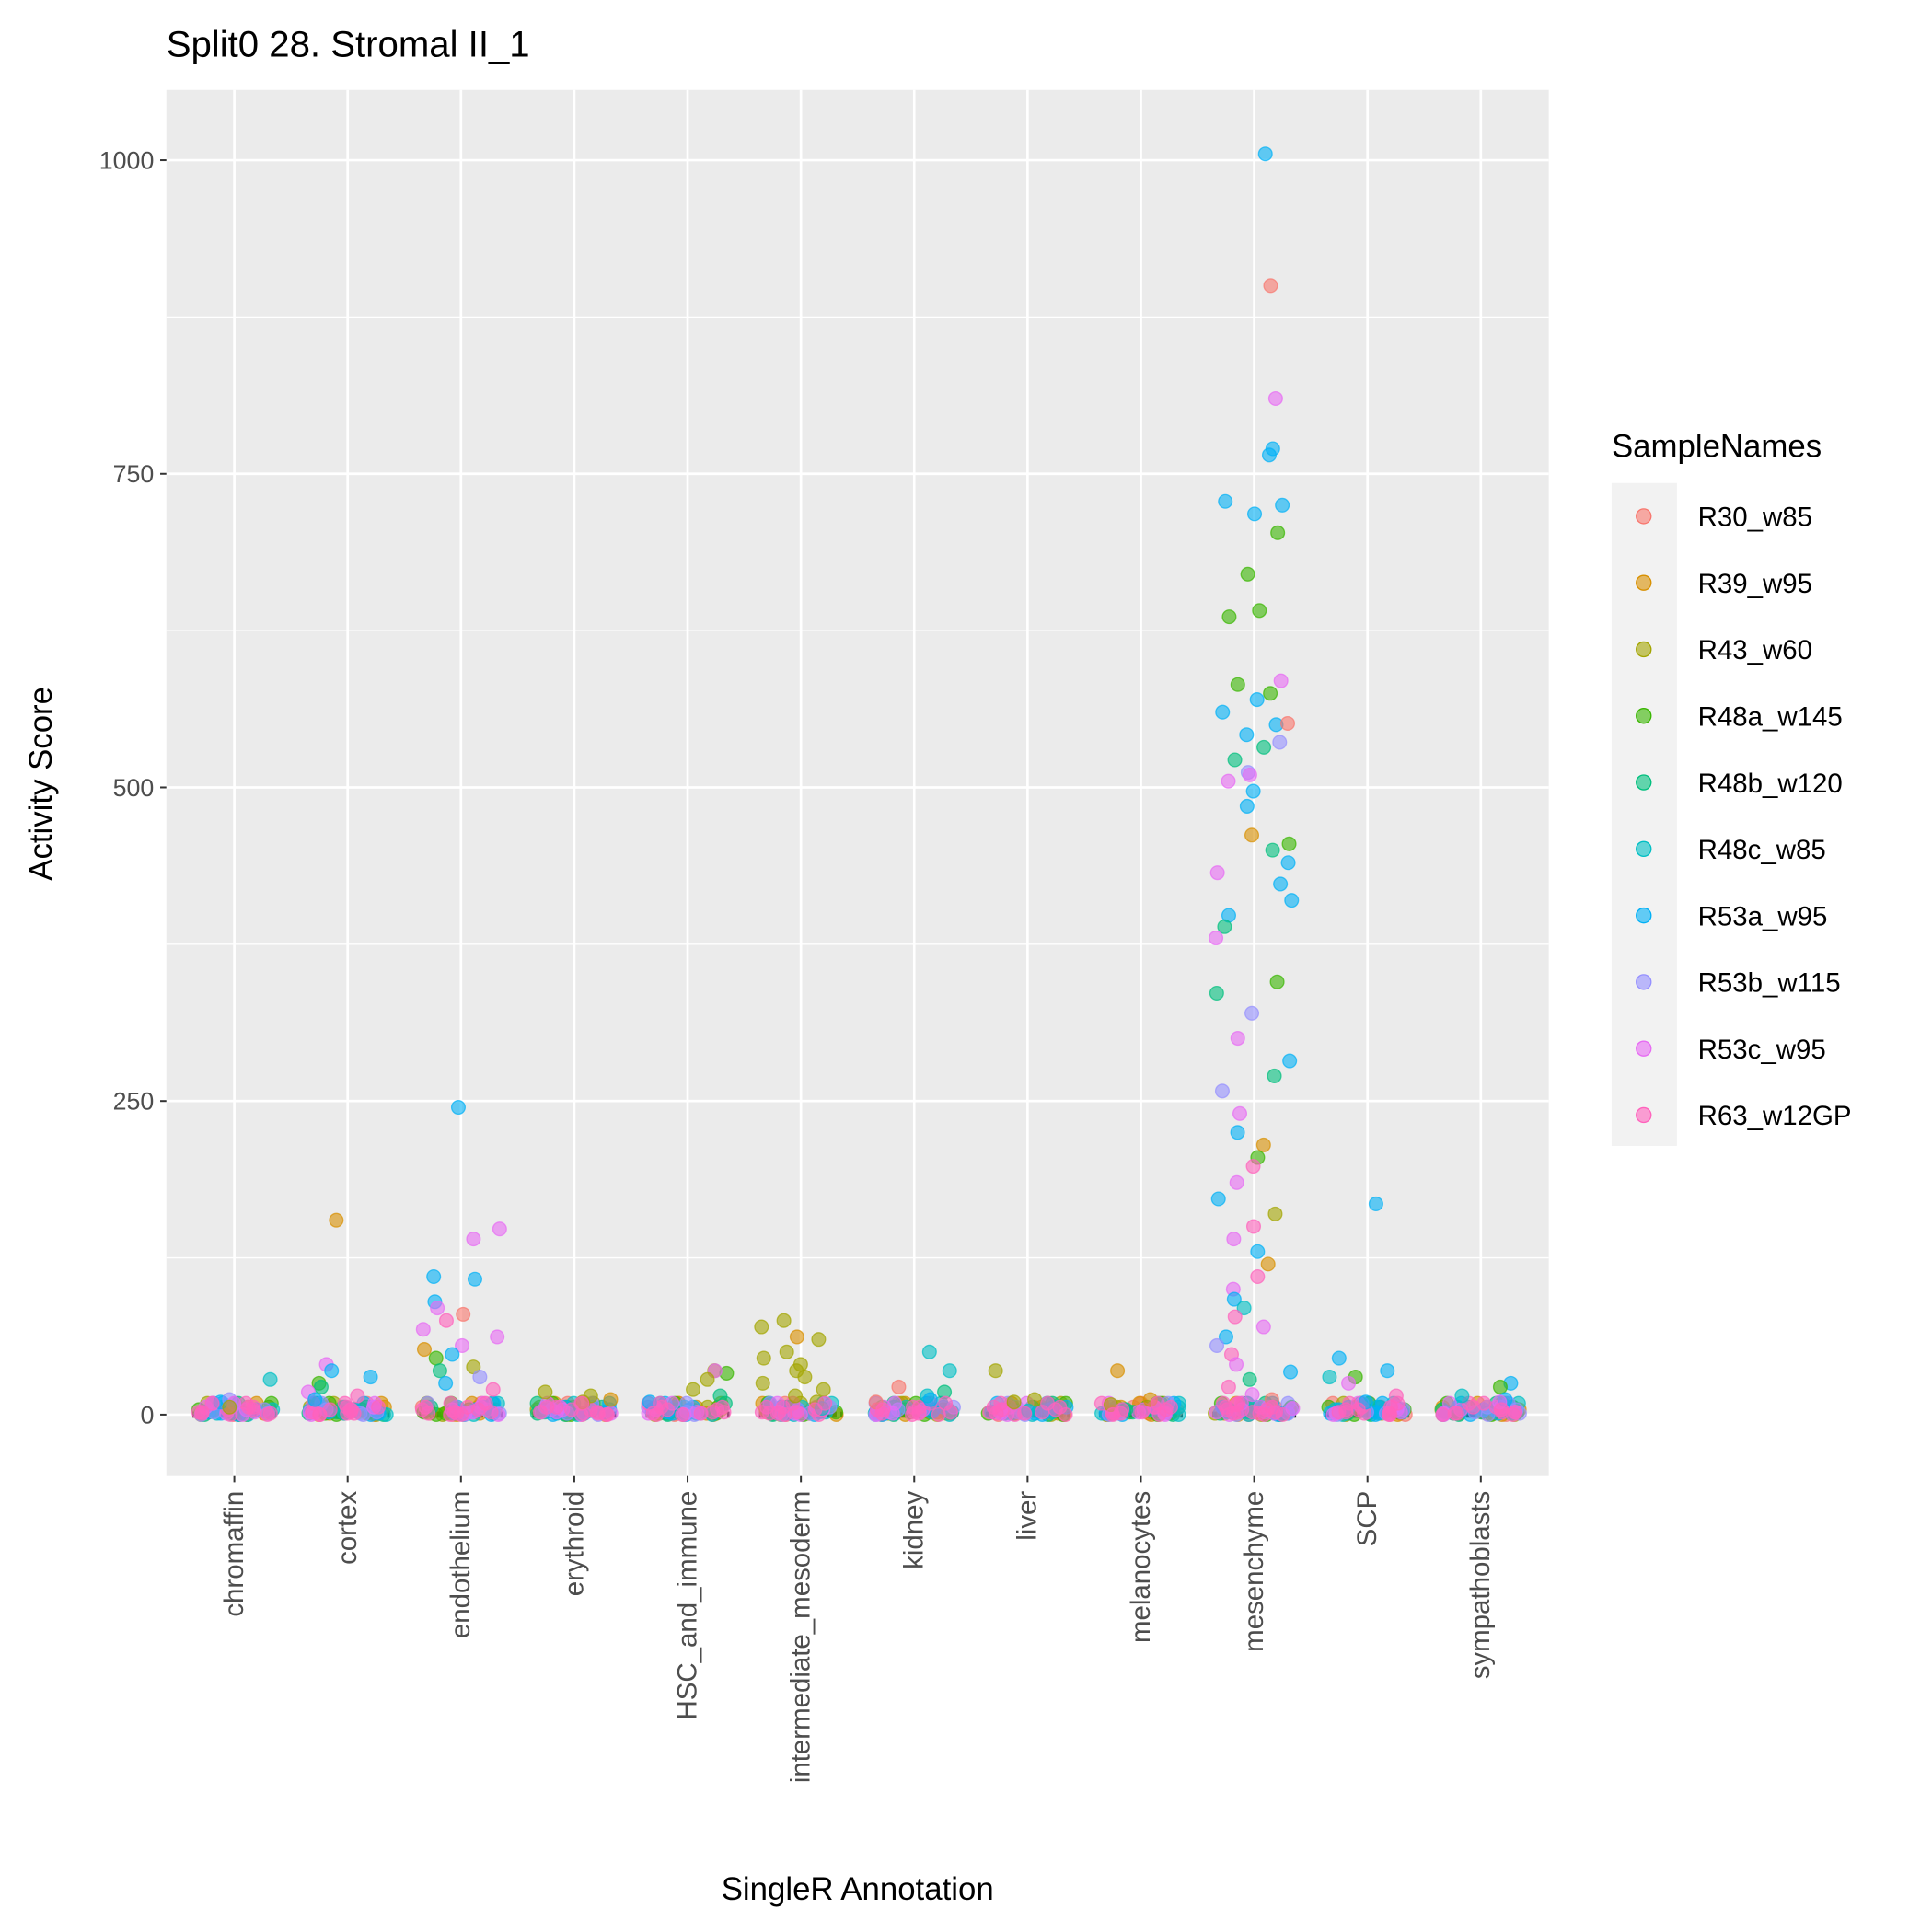 Image resolution: width=1932 pixels, height=1932 pixels. Describe the element at coordinates (1644, 1115) in the screenshot. I see `legend-key-r63_w12gp` at that location.